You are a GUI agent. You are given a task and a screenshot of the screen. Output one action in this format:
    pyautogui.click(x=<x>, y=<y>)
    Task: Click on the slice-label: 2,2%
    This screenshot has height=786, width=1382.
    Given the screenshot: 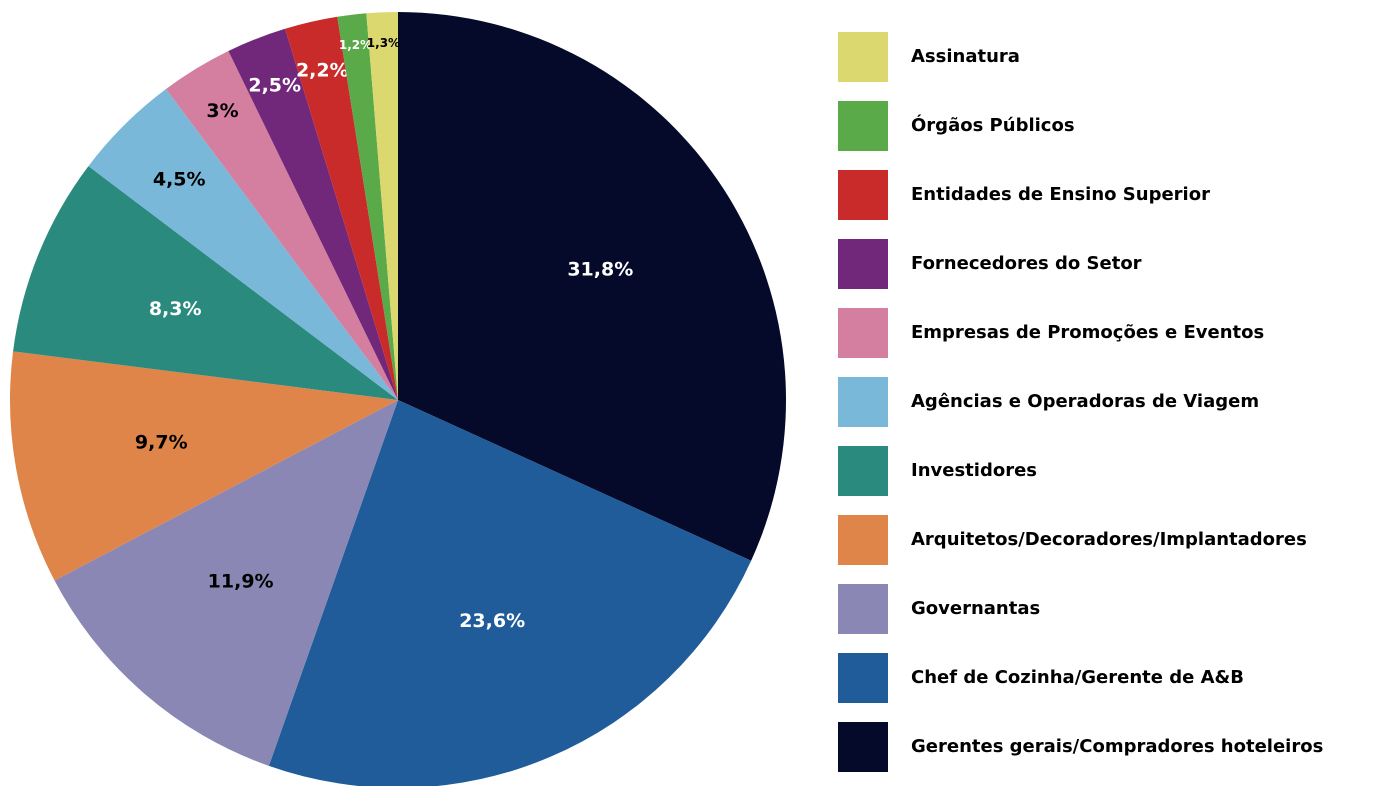 What is the action you would take?
    pyautogui.click(x=322, y=71)
    